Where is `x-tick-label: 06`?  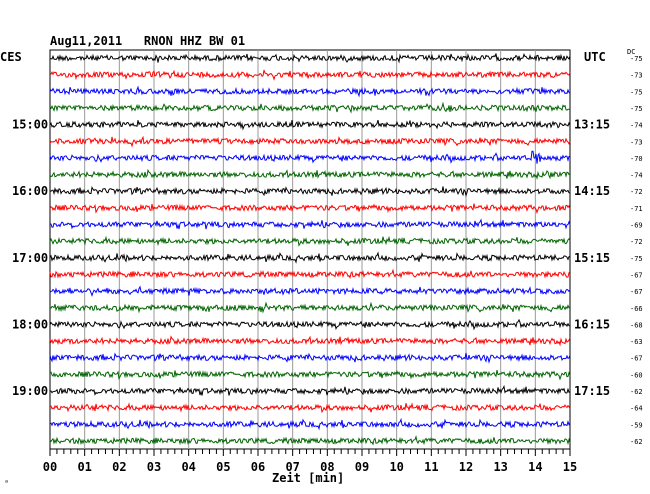 x-tick-label: 06 is located at coordinates (258, 467).